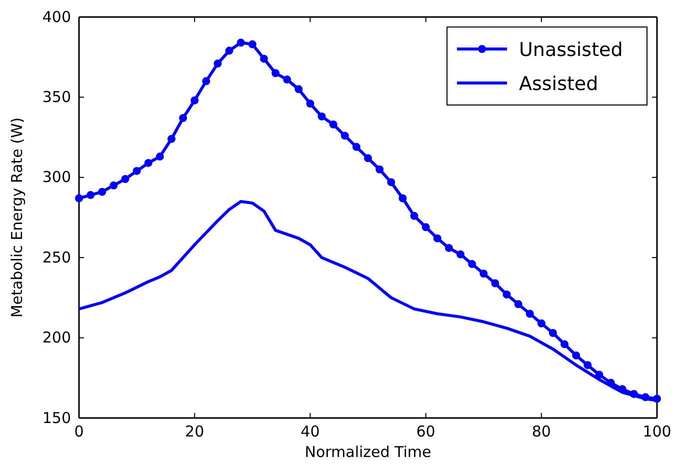 This screenshot has width=675, height=465. I want to click on x-tick-label: 80, so click(541, 431).